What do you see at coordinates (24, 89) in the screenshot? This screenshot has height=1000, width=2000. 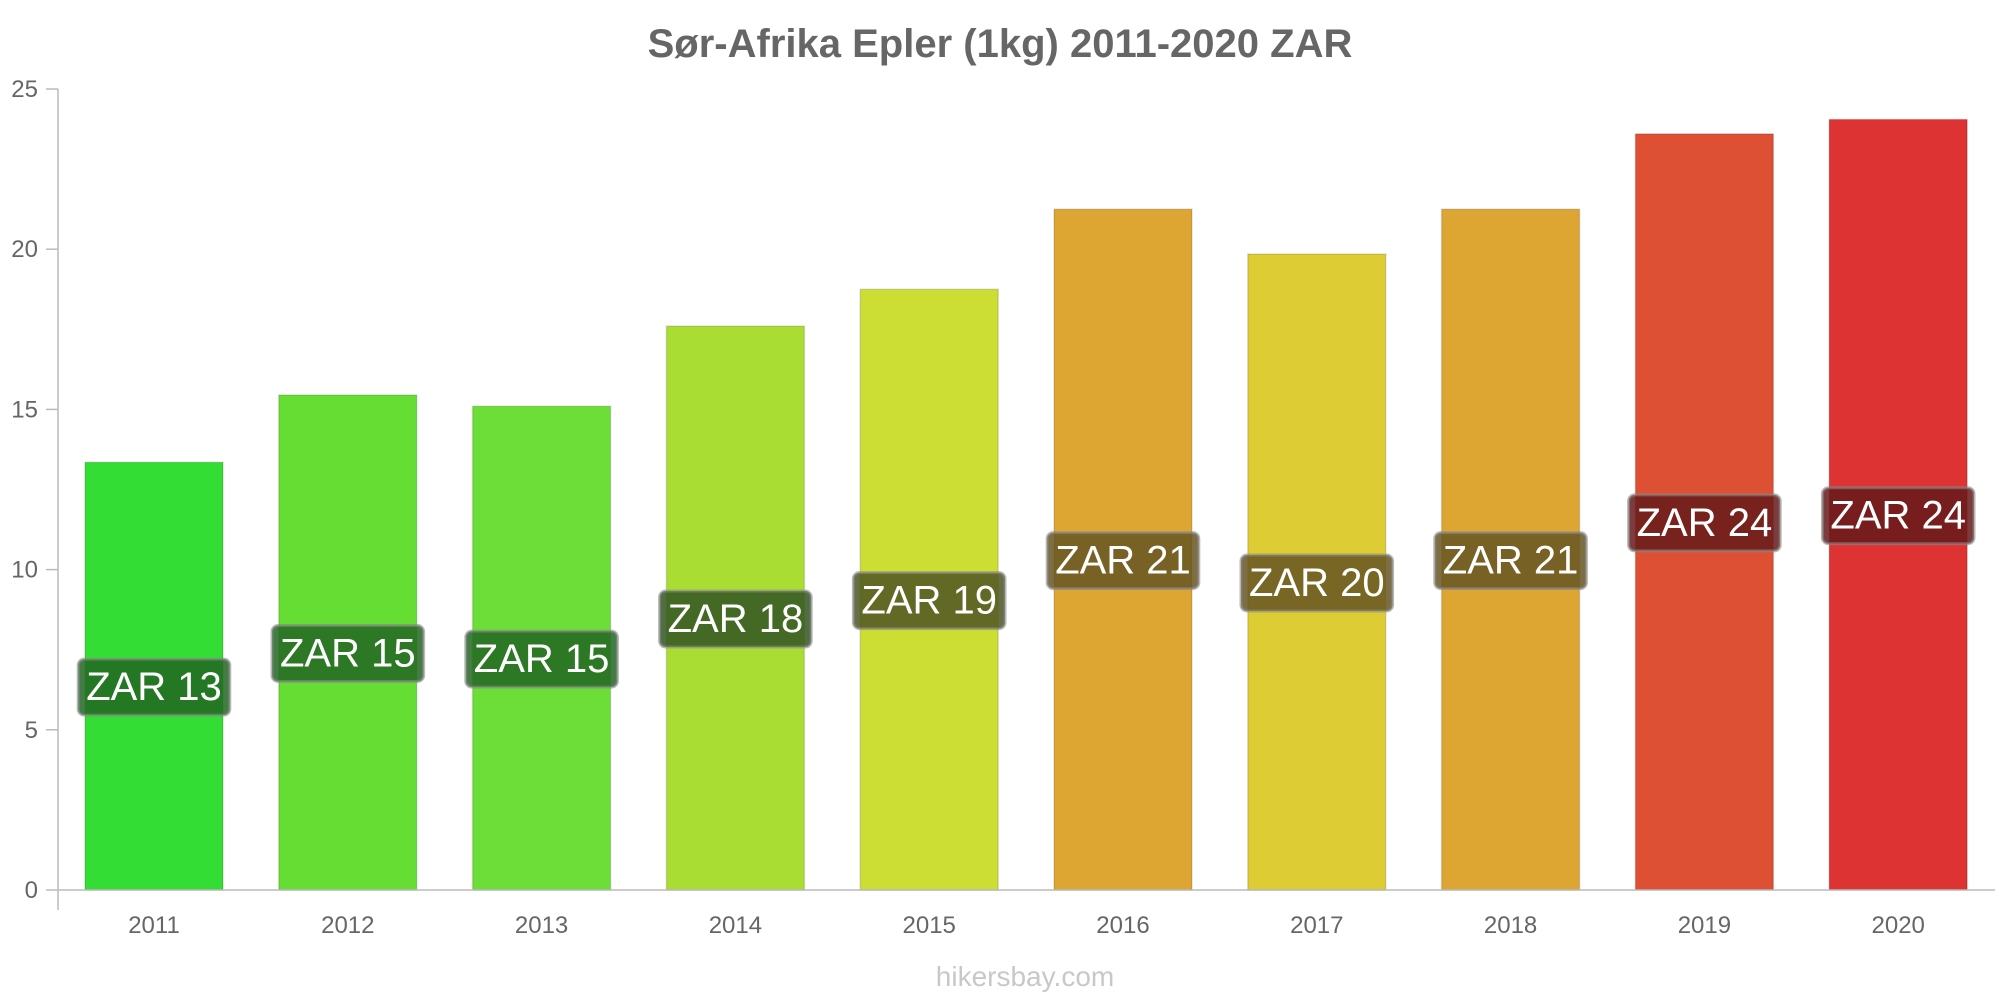 I see `y-tick-label: 25` at bounding box center [24, 89].